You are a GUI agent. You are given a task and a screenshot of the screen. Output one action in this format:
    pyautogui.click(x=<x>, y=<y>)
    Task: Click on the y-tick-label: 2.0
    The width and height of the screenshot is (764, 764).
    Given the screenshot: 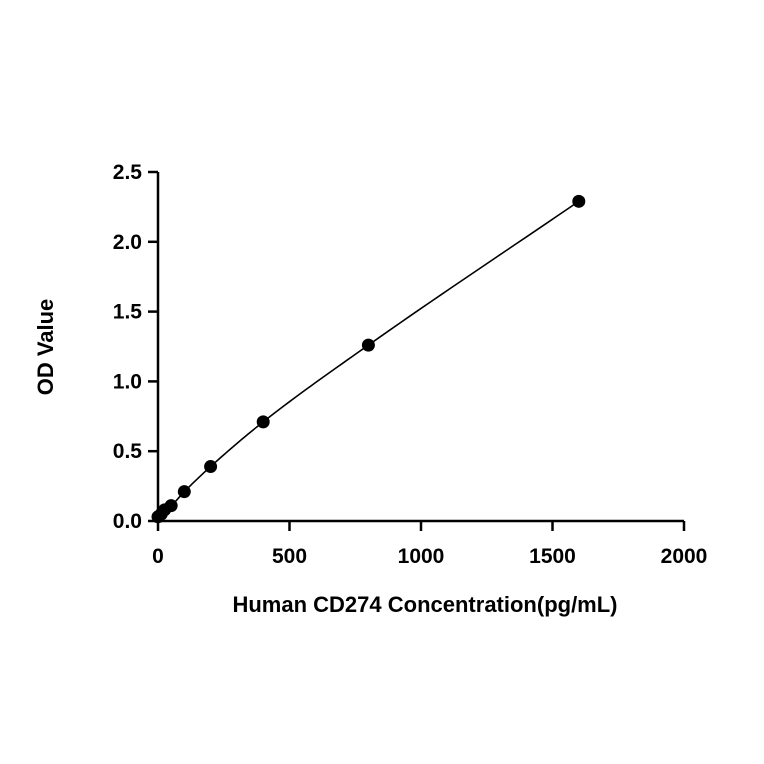 What is the action you would take?
    pyautogui.click(x=127, y=242)
    